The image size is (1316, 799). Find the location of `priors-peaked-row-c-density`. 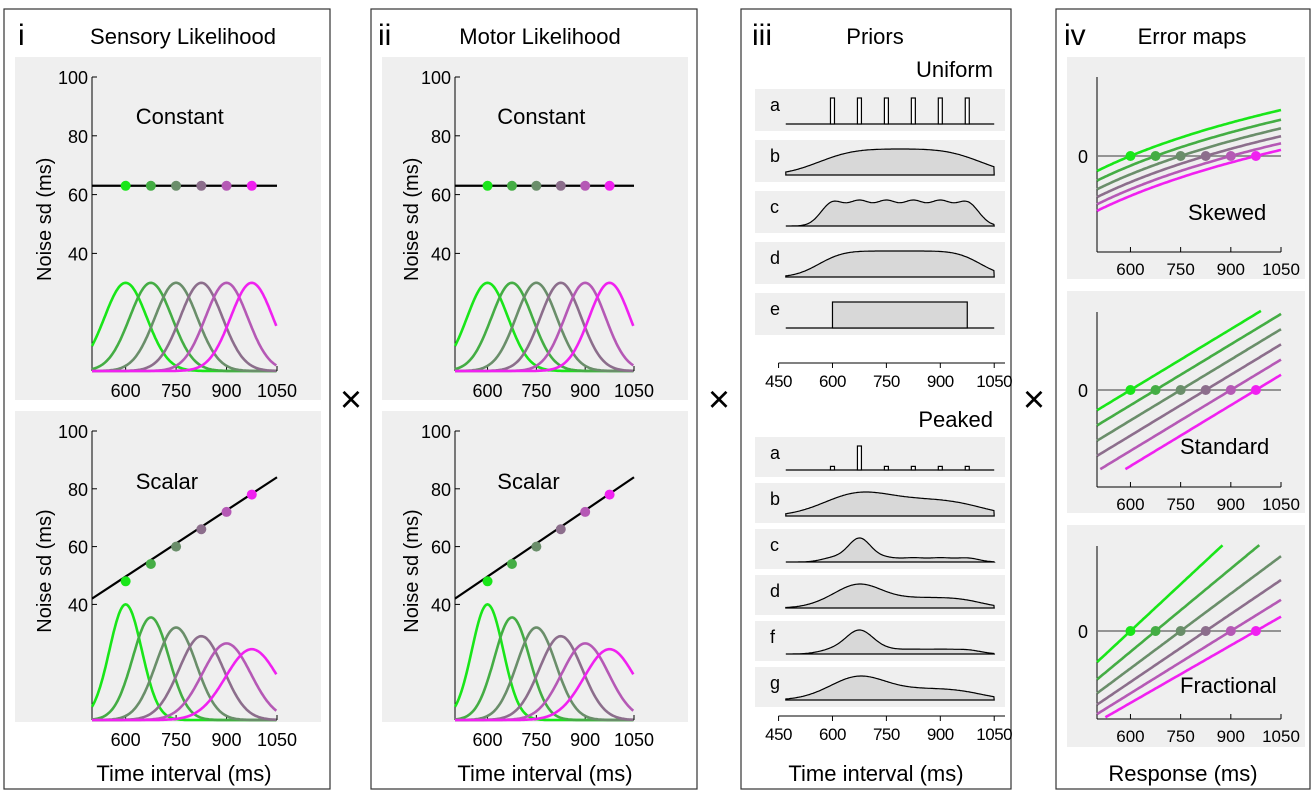

priors-peaked-row-c-density is located at coordinates (890, 550).